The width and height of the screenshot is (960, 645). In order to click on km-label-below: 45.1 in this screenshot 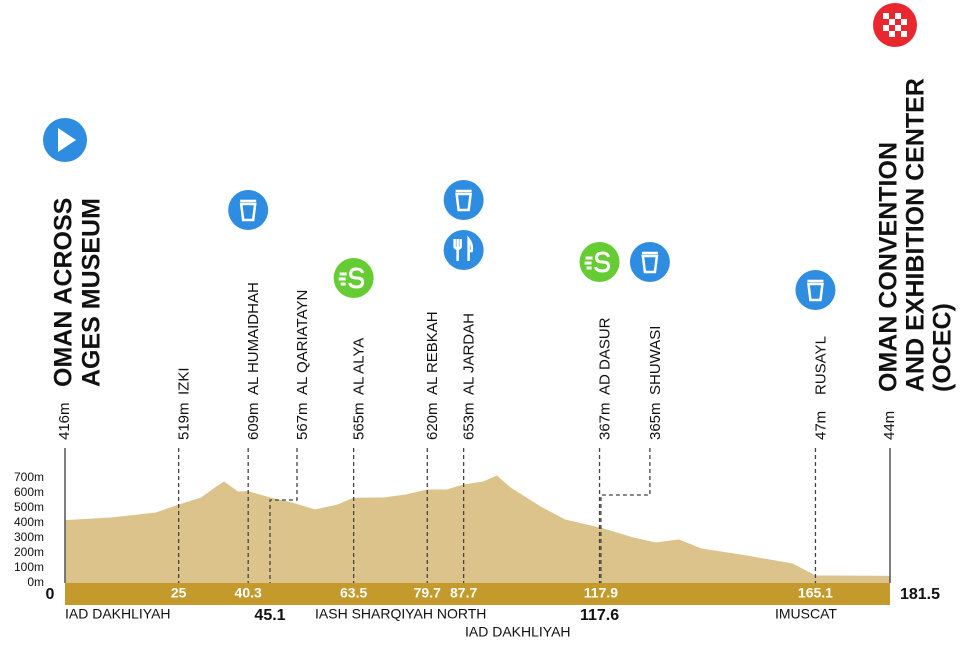, I will do `click(269, 615)`.